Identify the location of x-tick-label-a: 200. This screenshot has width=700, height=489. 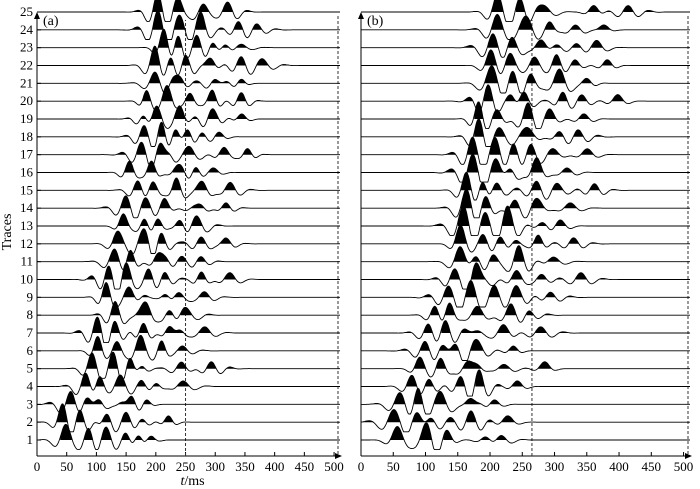
(156, 466).